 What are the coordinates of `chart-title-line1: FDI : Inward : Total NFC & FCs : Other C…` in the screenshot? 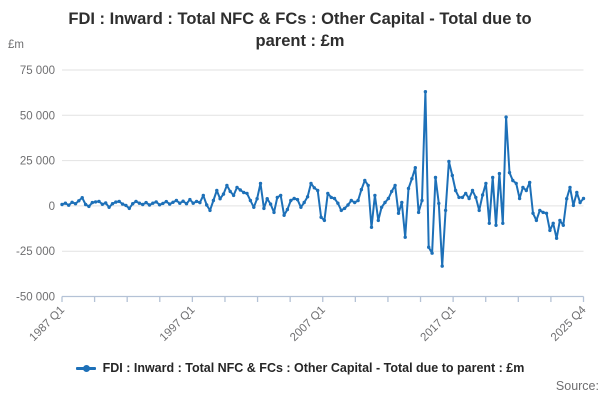 It's located at (300, 19).